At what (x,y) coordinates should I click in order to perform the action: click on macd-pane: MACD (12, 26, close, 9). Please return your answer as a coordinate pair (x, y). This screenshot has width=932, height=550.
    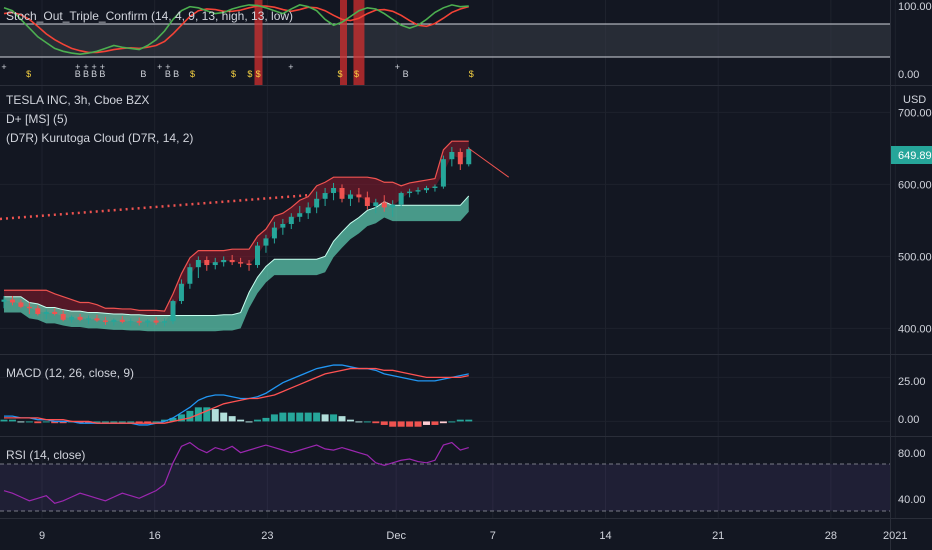
    Looking at the image, I should click on (445, 395).